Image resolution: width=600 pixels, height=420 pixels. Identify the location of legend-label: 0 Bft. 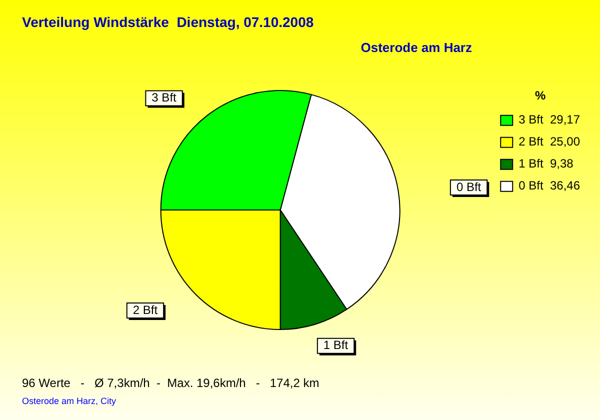
(469, 187).